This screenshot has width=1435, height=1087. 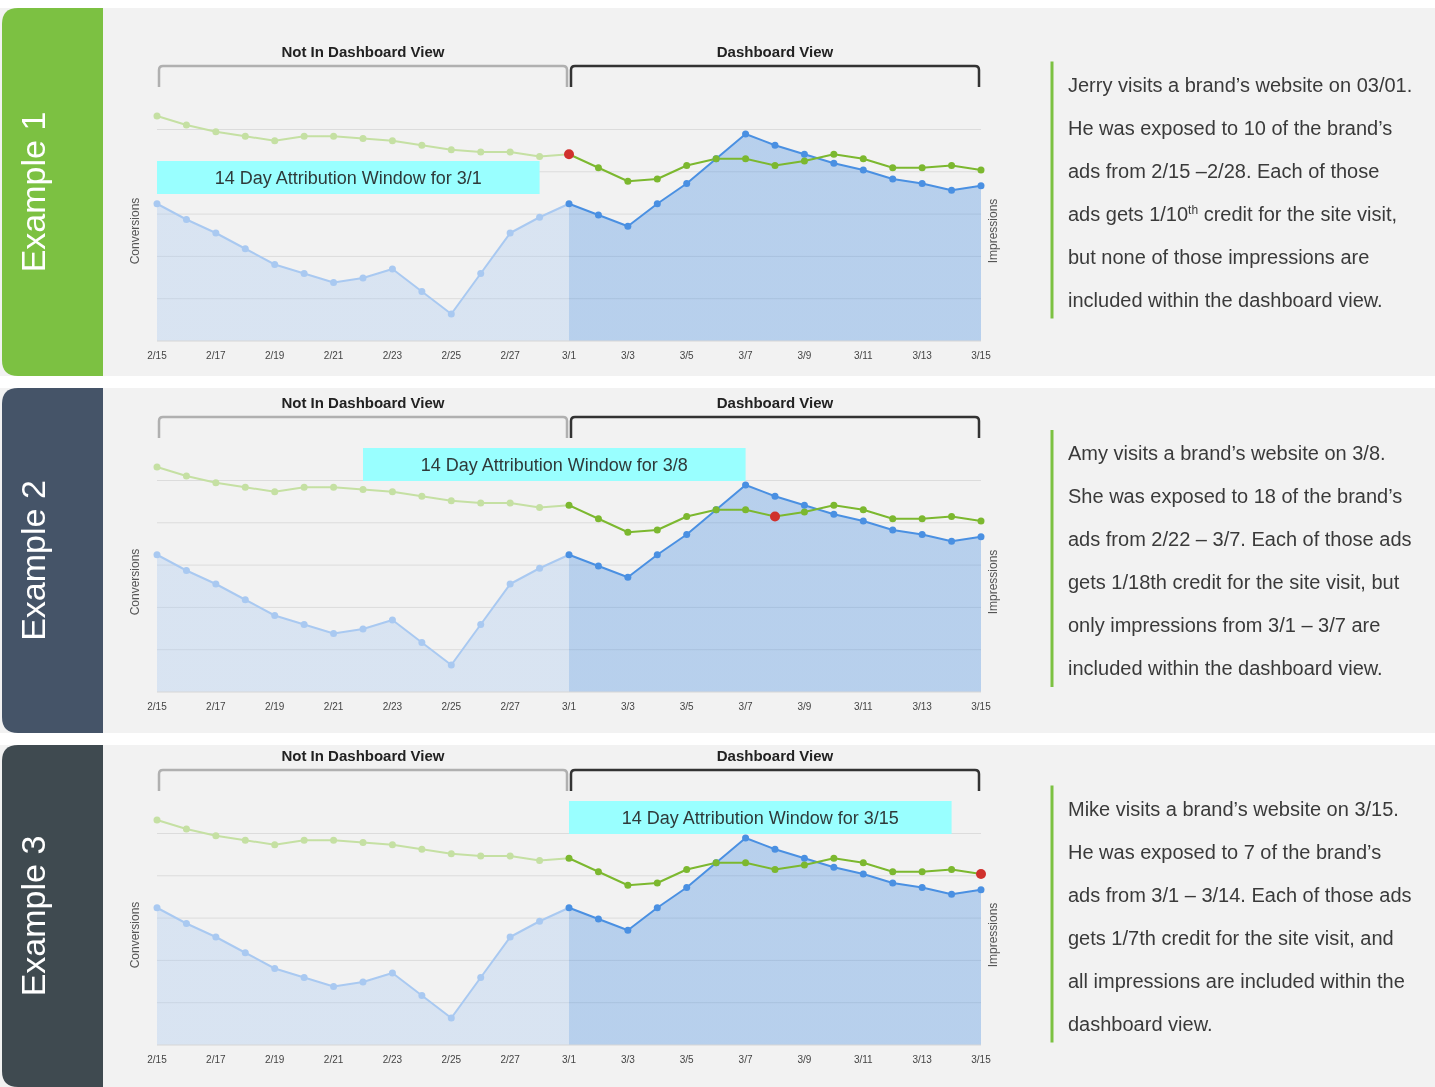 What do you see at coordinates (392, 1059) in the screenshot?
I see `x-tick-label: 2/23` at bounding box center [392, 1059].